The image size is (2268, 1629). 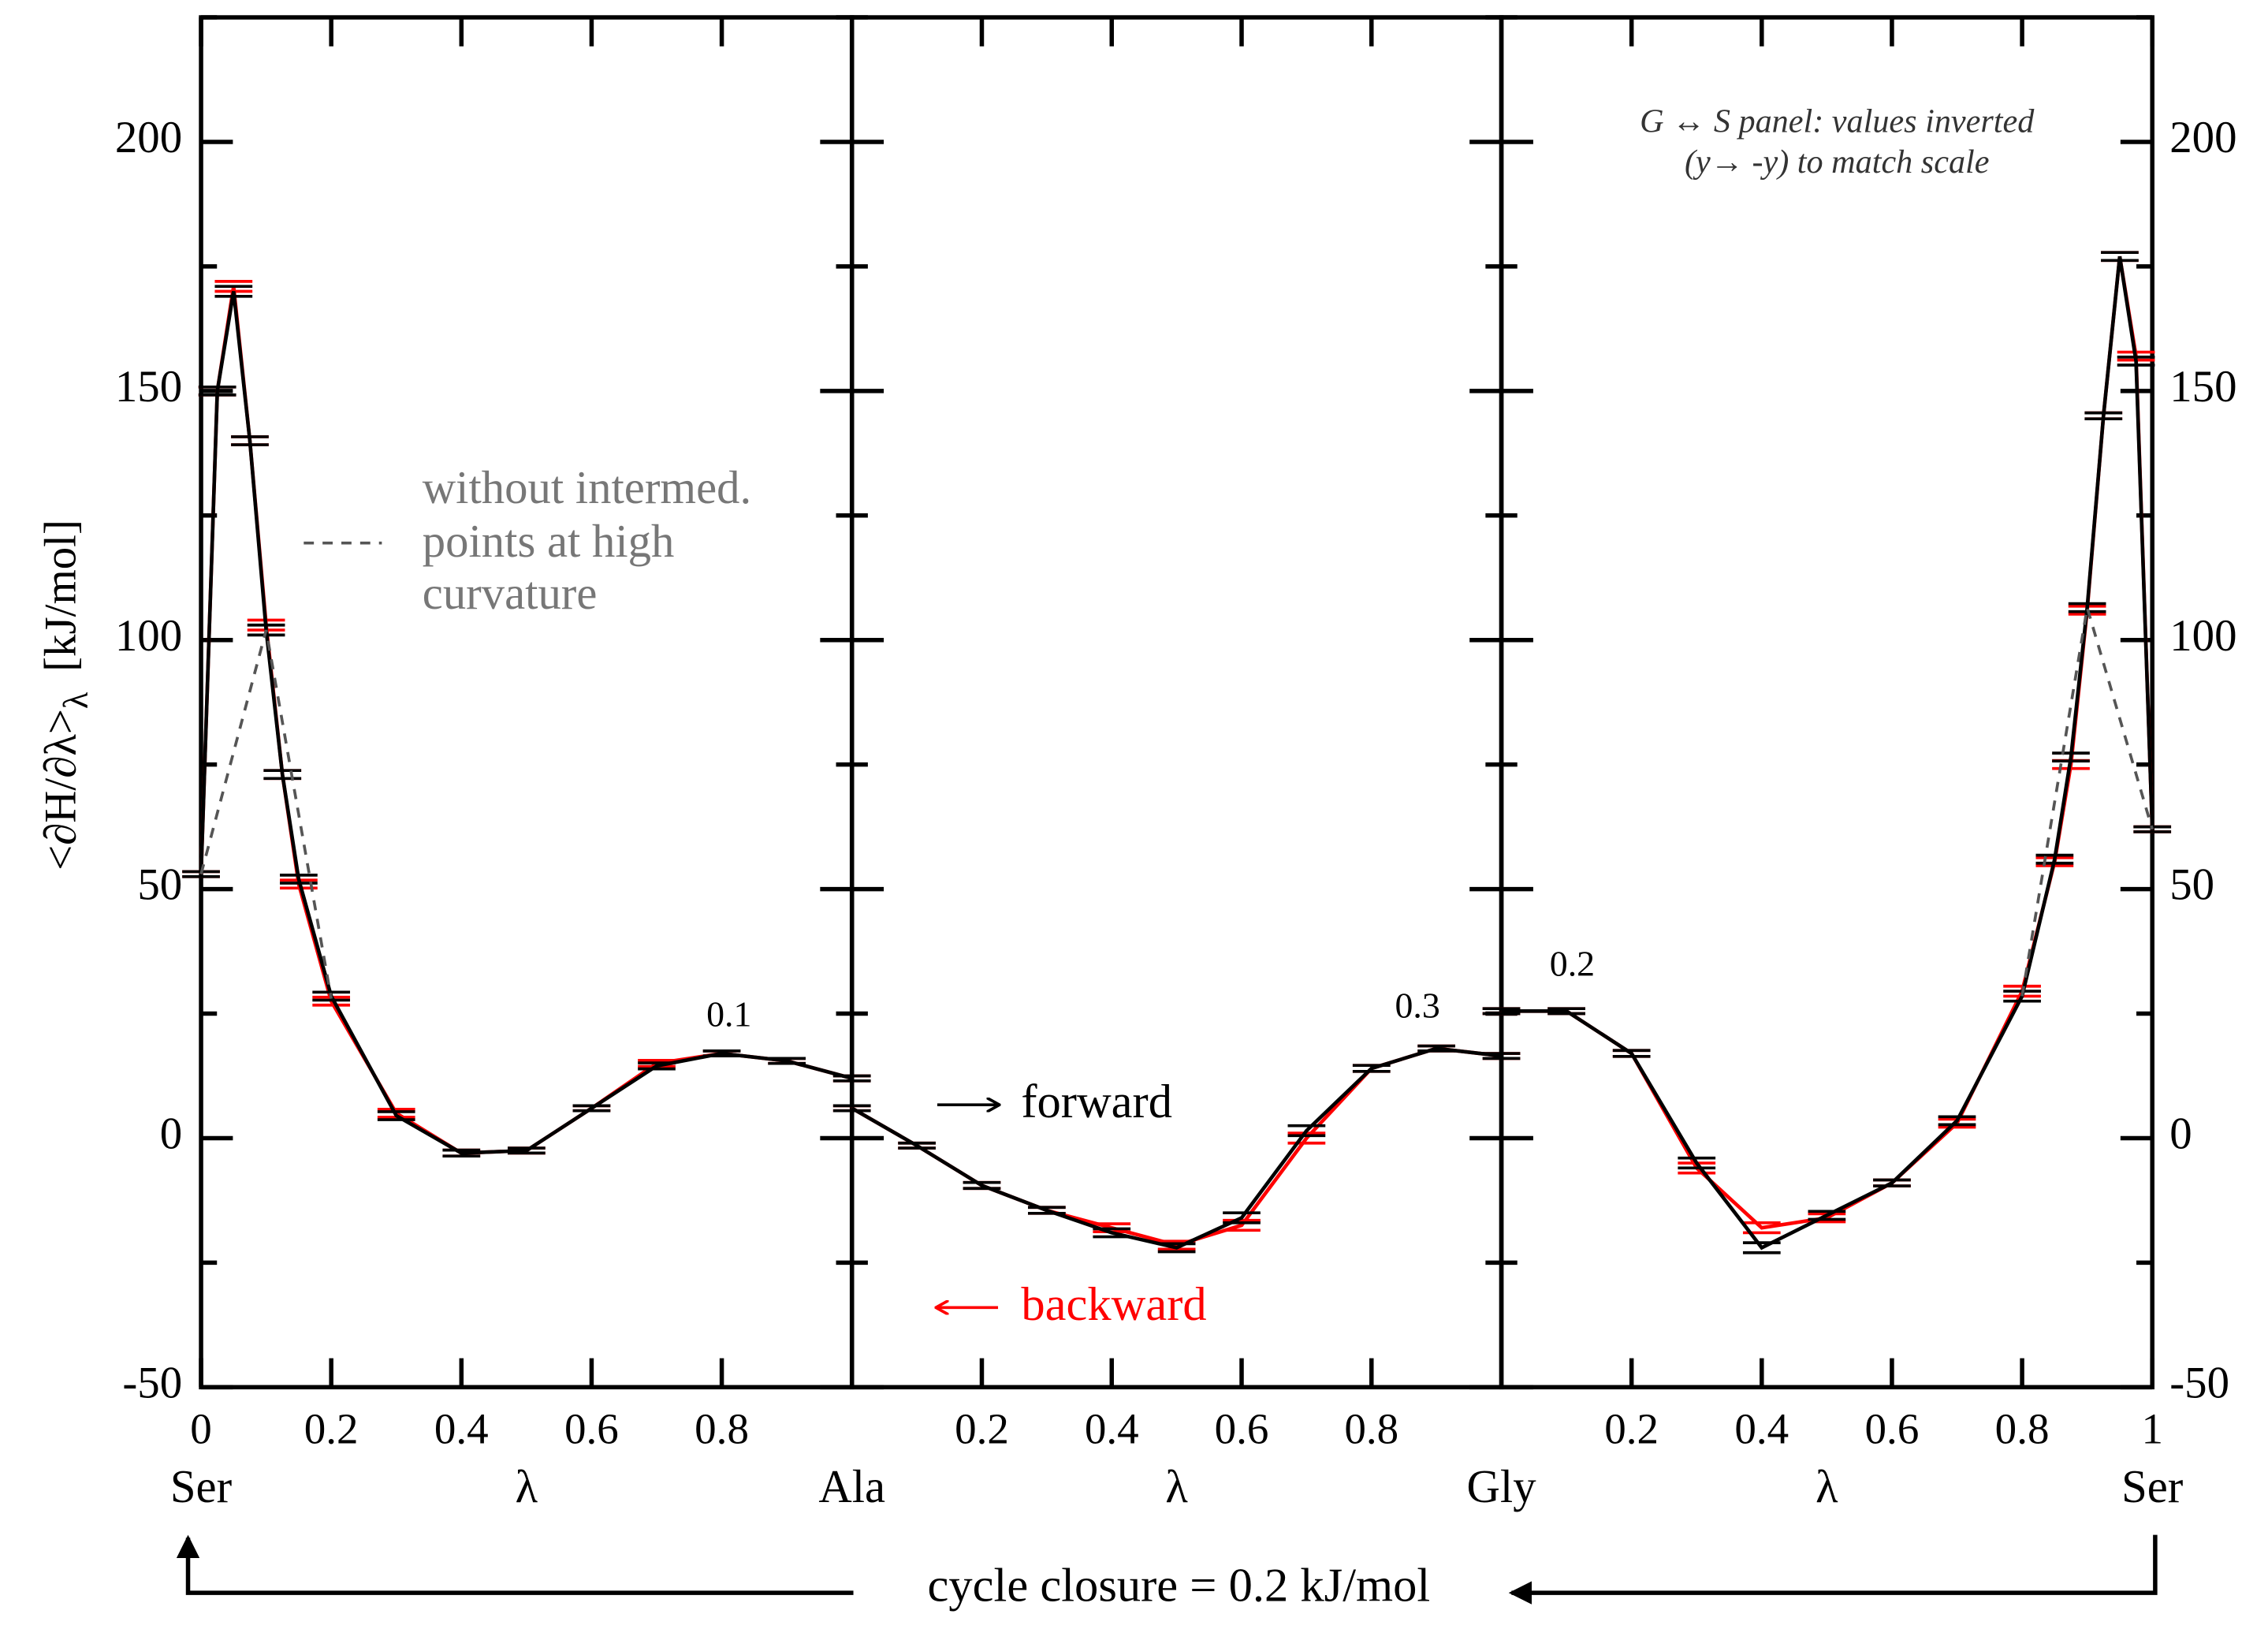 I want to click on endpoint-label: Gly, so click(x=1502, y=1486).